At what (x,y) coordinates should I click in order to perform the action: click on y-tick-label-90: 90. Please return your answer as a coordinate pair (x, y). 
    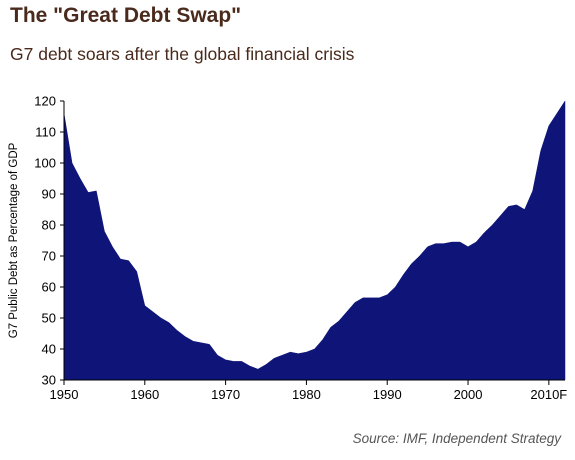
    Looking at the image, I should click on (49, 194).